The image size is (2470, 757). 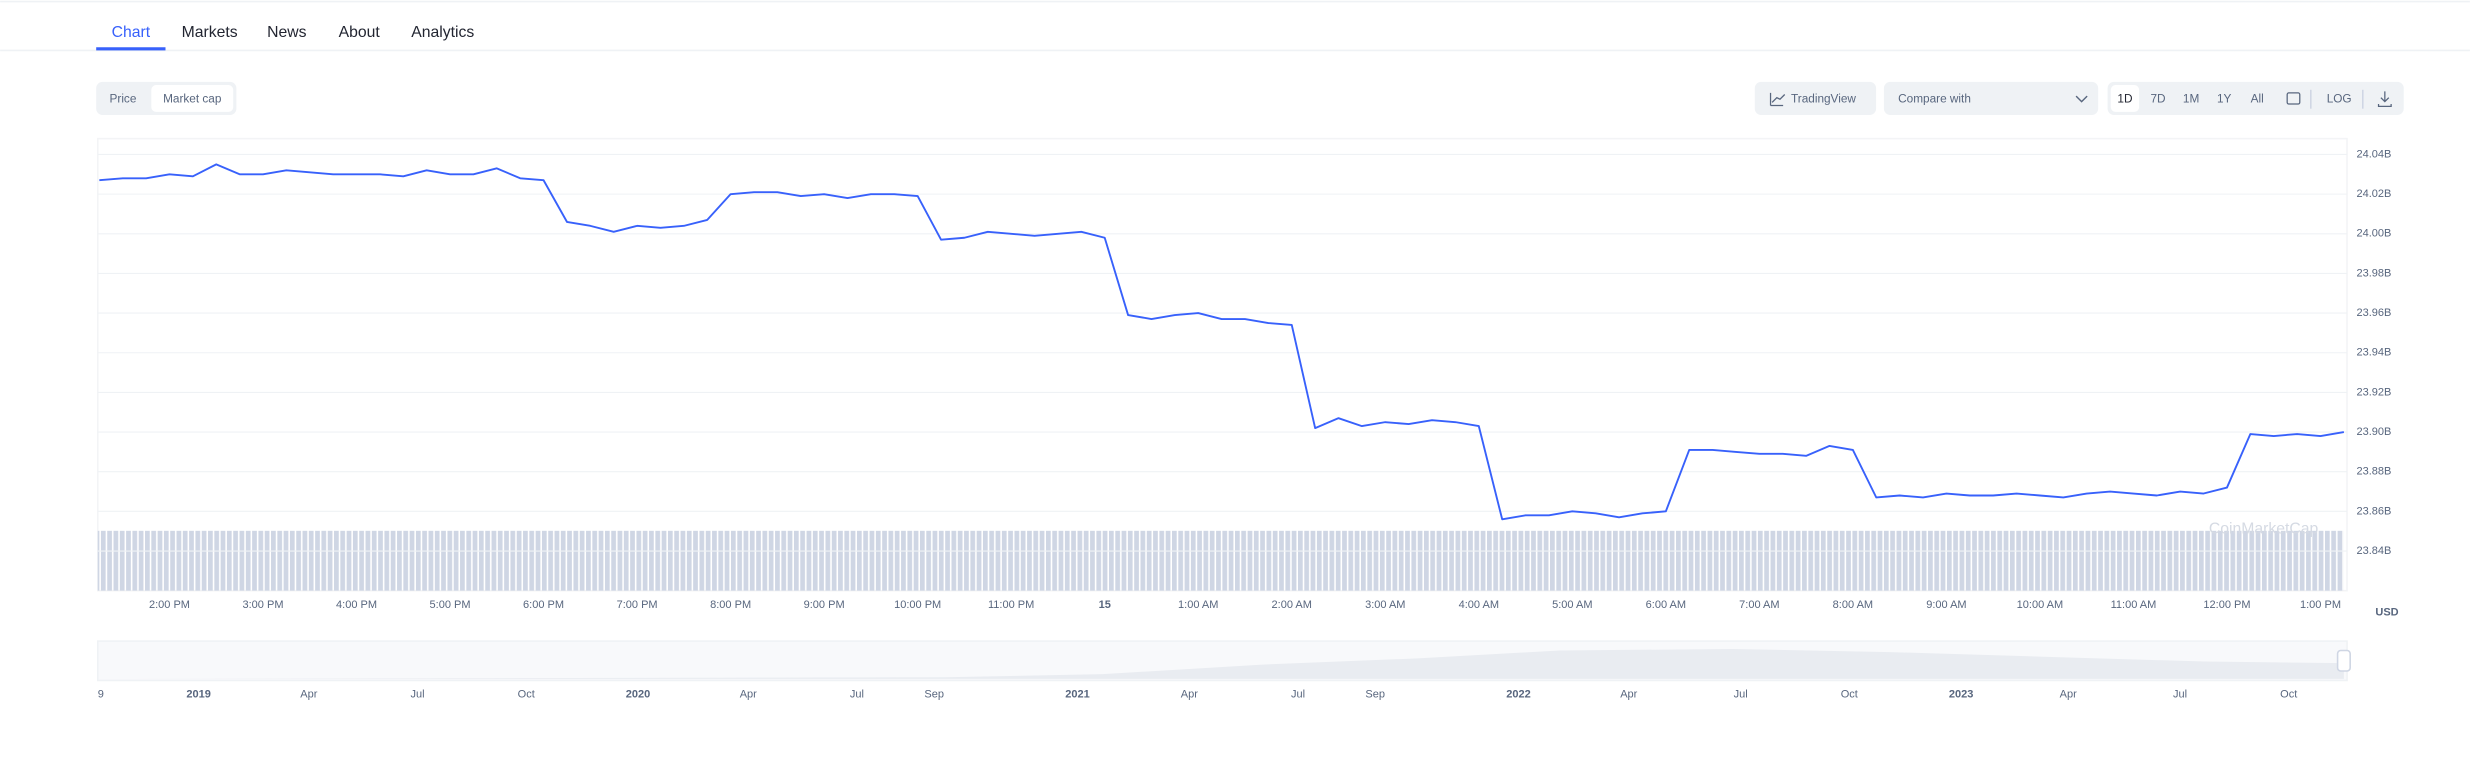 What do you see at coordinates (1934, 98) in the screenshot?
I see `compare-label: Compare with` at bounding box center [1934, 98].